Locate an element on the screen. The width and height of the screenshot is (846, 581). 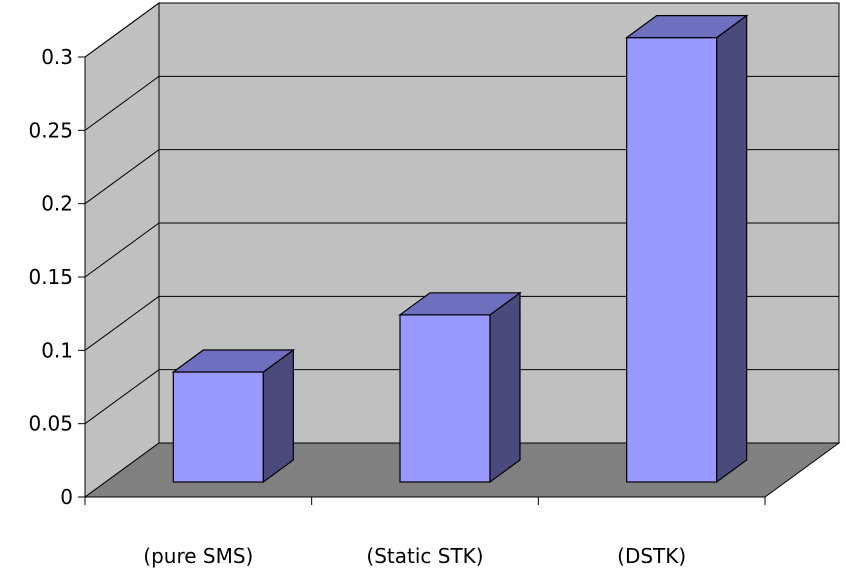
y-tick-label: 0.1 is located at coordinates (57, 350).